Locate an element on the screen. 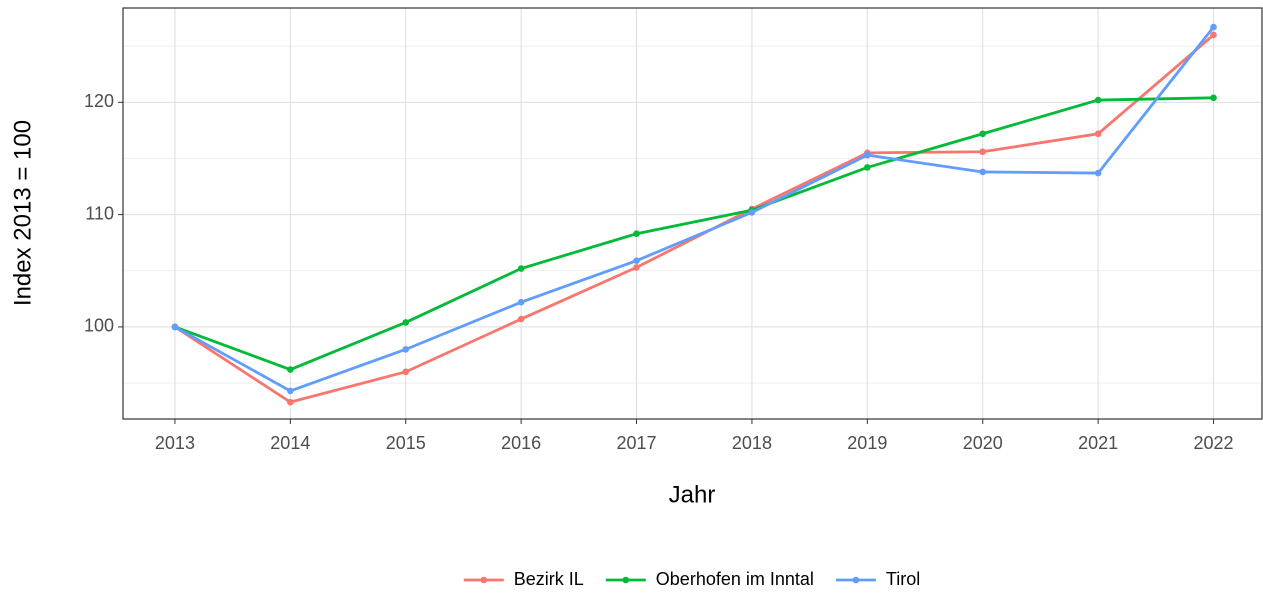  legend-label: Bezirk IL is located at coordinates (549, 579).